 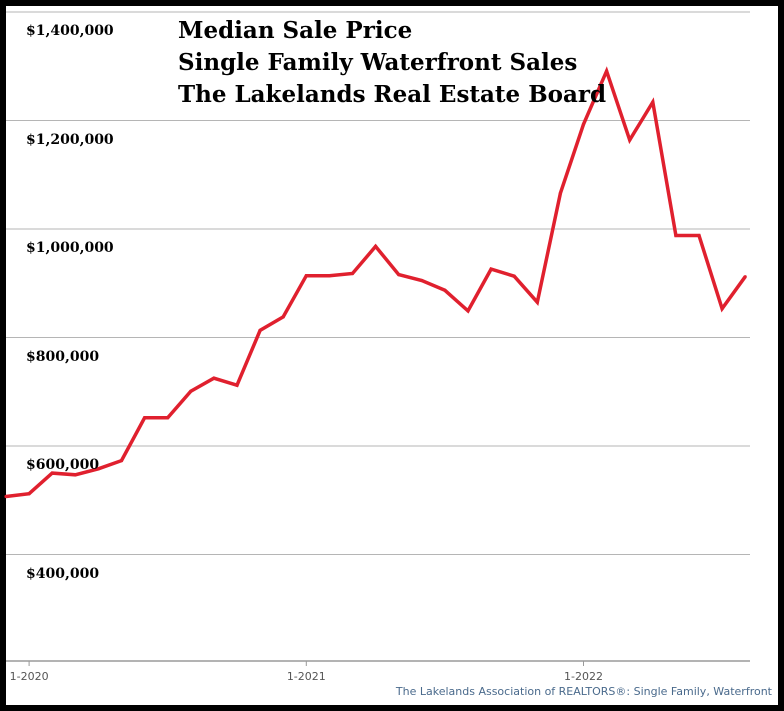 I want to click on data-point-12-2020, so click(x=283, y=317).